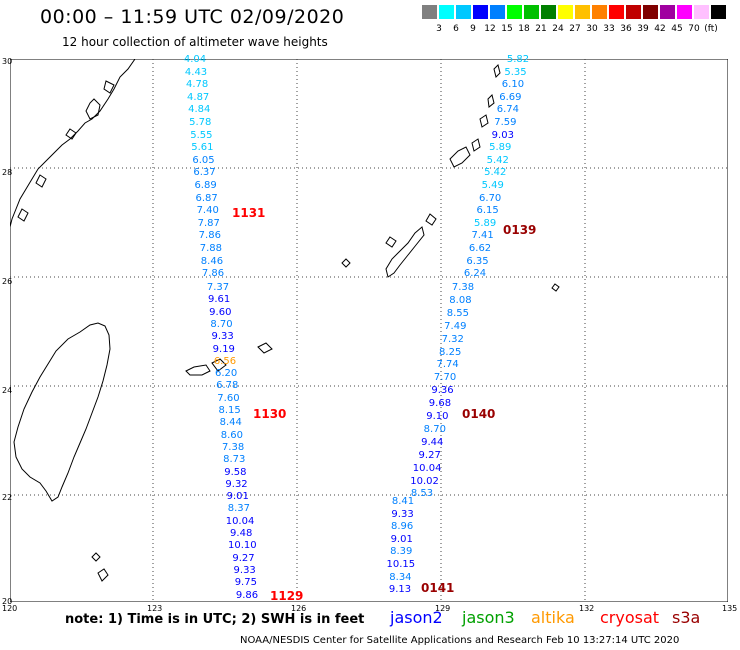 This screenshot has height=650, width=740. I want to click on lon-label: 126, so click(299, 608).